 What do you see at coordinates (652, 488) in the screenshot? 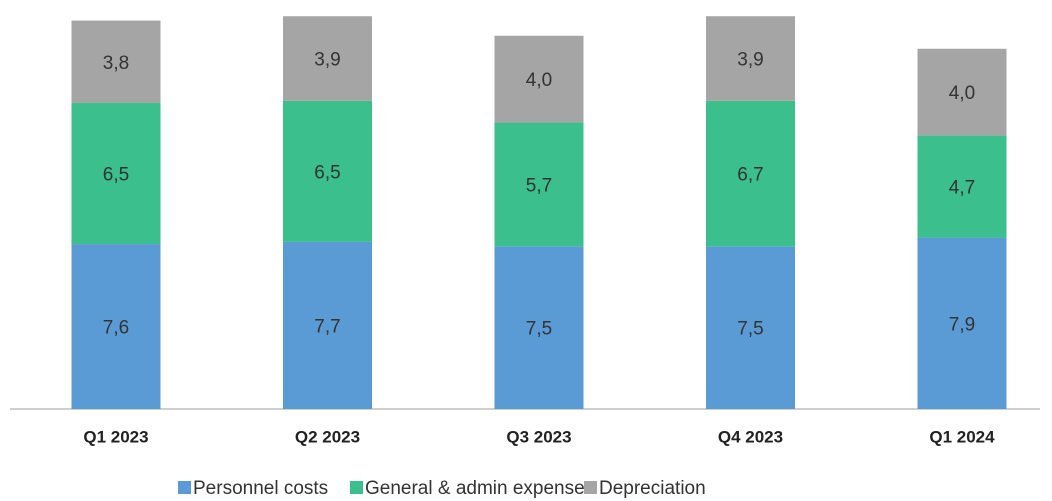
I see `legend-label: Depreciation` at bounding box center [652, 488].